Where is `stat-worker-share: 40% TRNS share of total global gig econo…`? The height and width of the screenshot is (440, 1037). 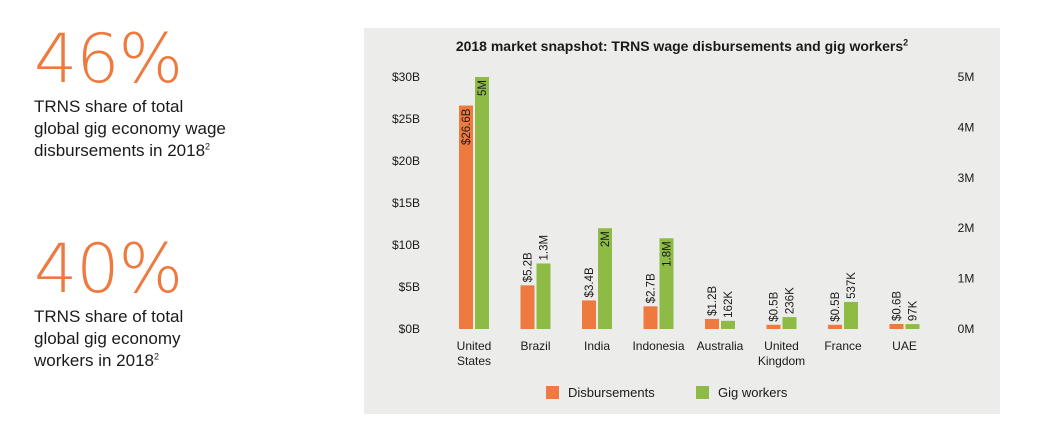
stat-worker-share: 40% TRNS share of total global gig econo… is located at coordinates (184, 304).